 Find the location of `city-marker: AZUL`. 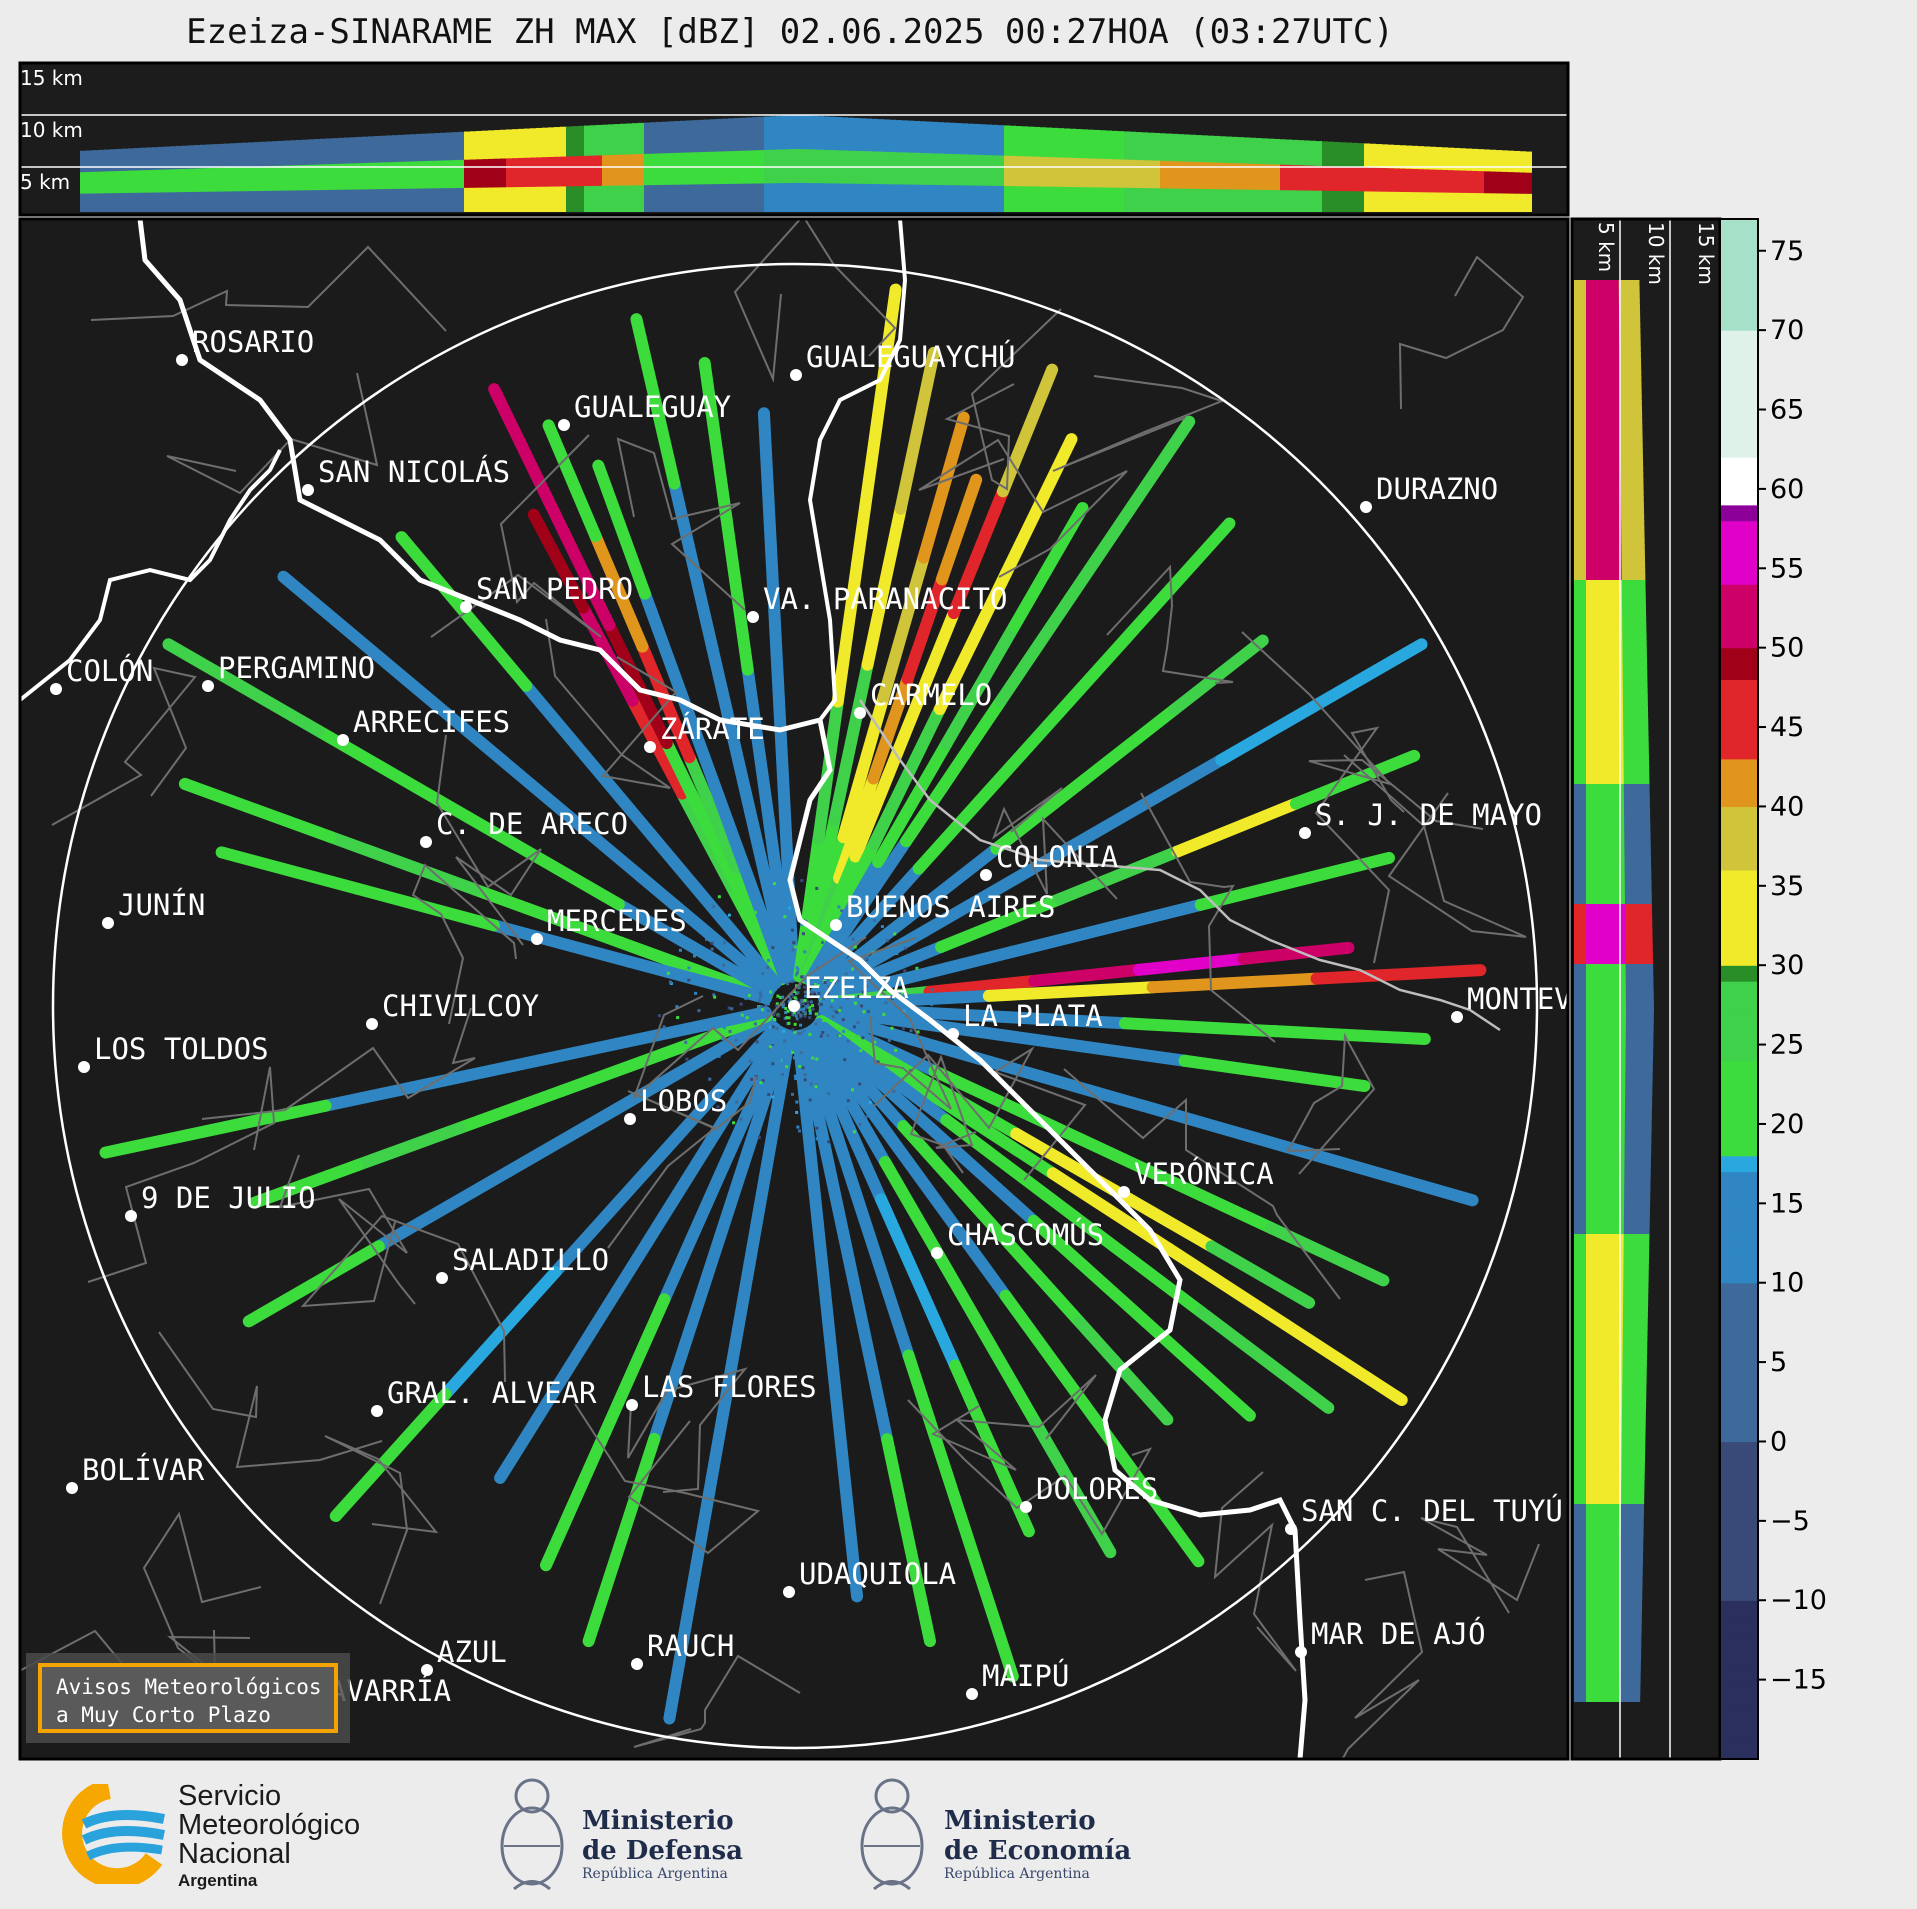

city-marker: AZUL is located at coordinates (464, 1655).